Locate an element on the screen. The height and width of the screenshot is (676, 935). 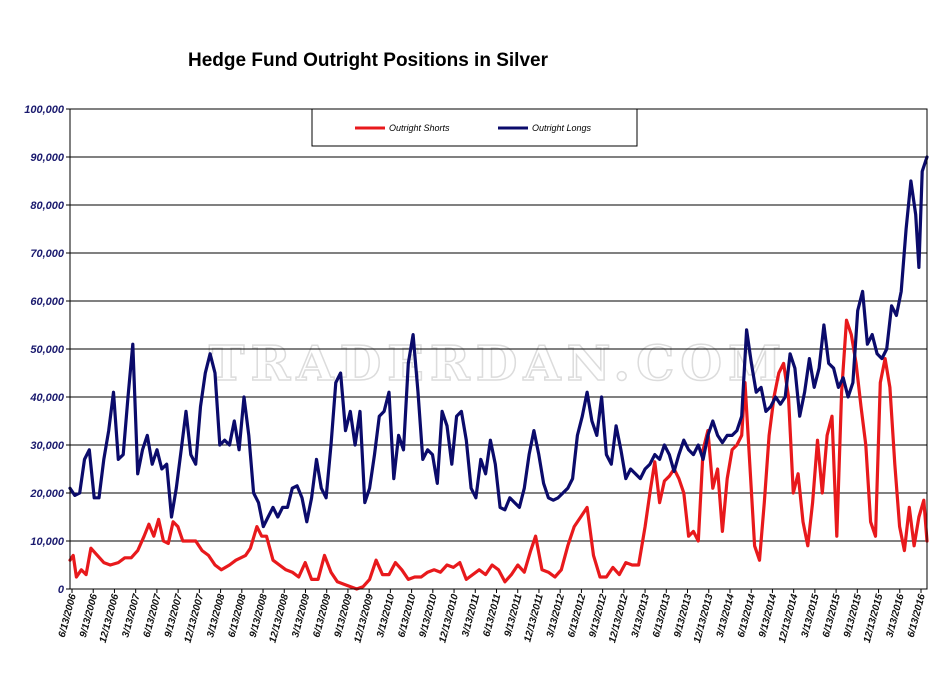
y-tick-label: 60,000 is located at coordinates (47, 302).